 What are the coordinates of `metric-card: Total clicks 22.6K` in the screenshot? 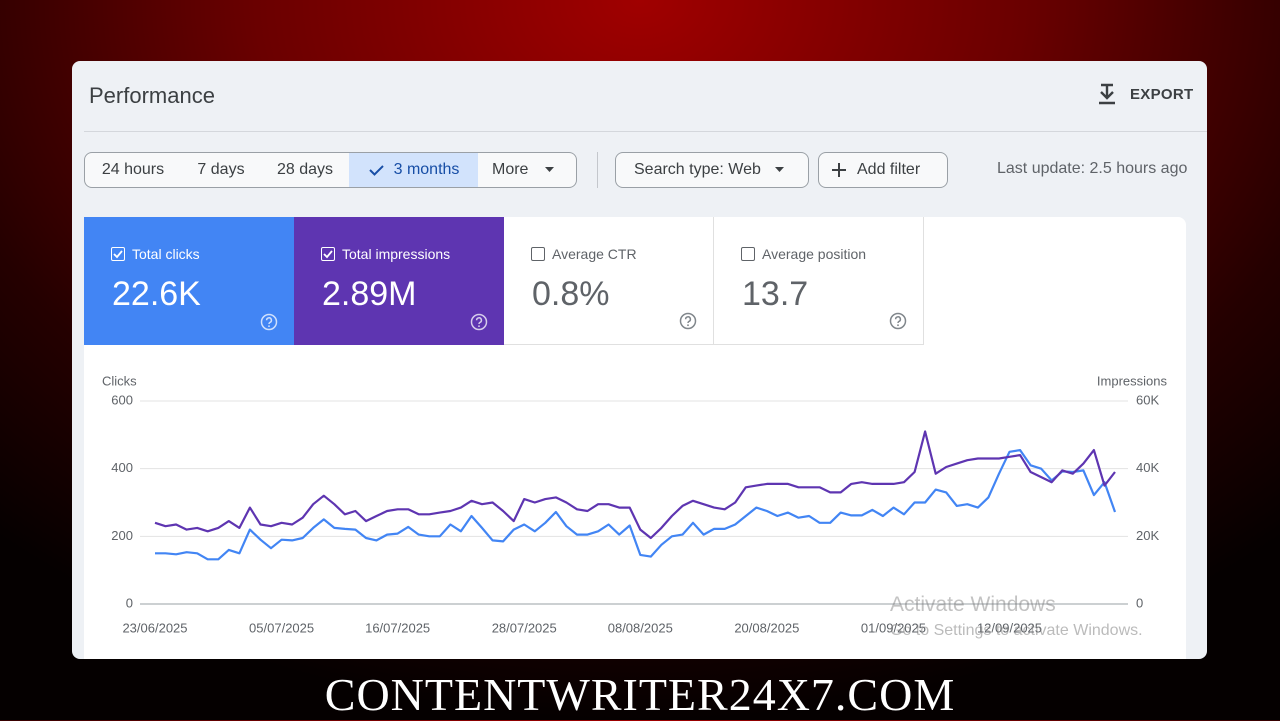 It's located at (189, 281).